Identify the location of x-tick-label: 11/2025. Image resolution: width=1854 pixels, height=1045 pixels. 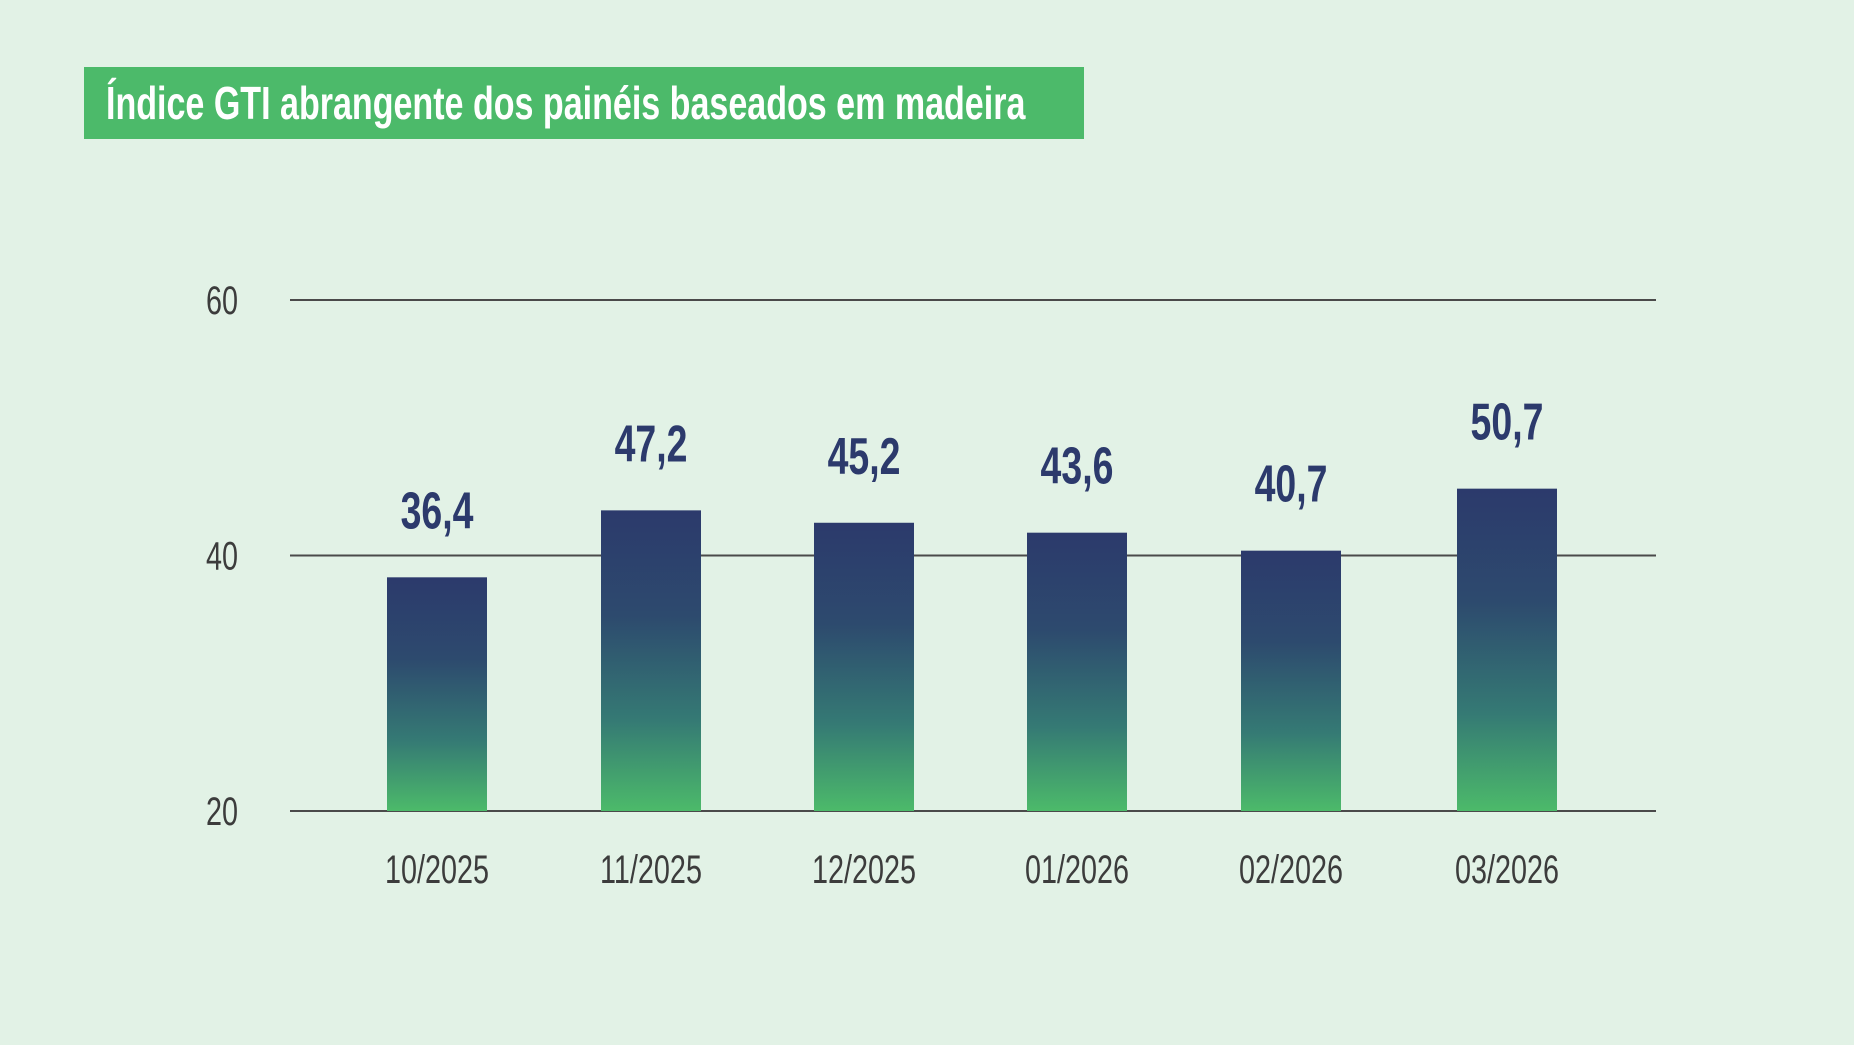
(651, 869).